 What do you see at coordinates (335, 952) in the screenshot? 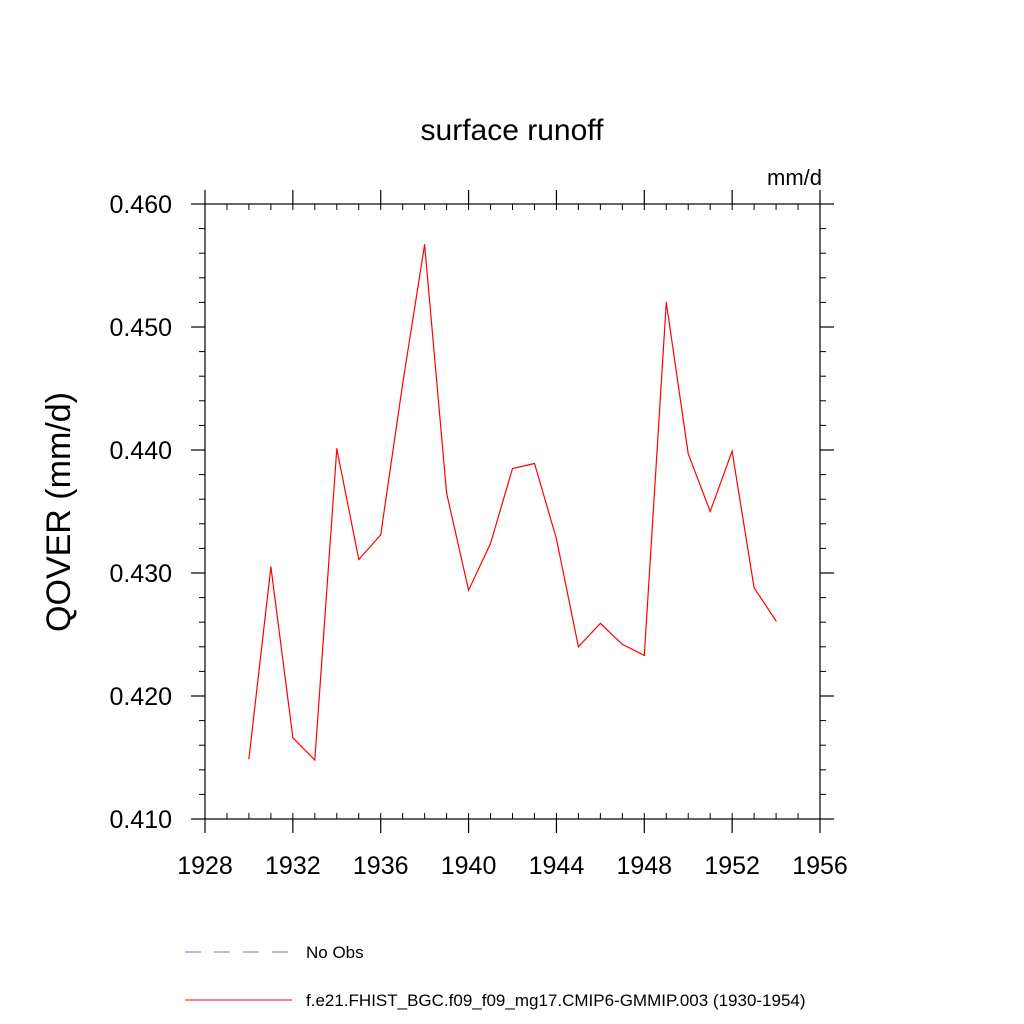
I see `legend-label: No Obs` at bounding box center [335, 952].